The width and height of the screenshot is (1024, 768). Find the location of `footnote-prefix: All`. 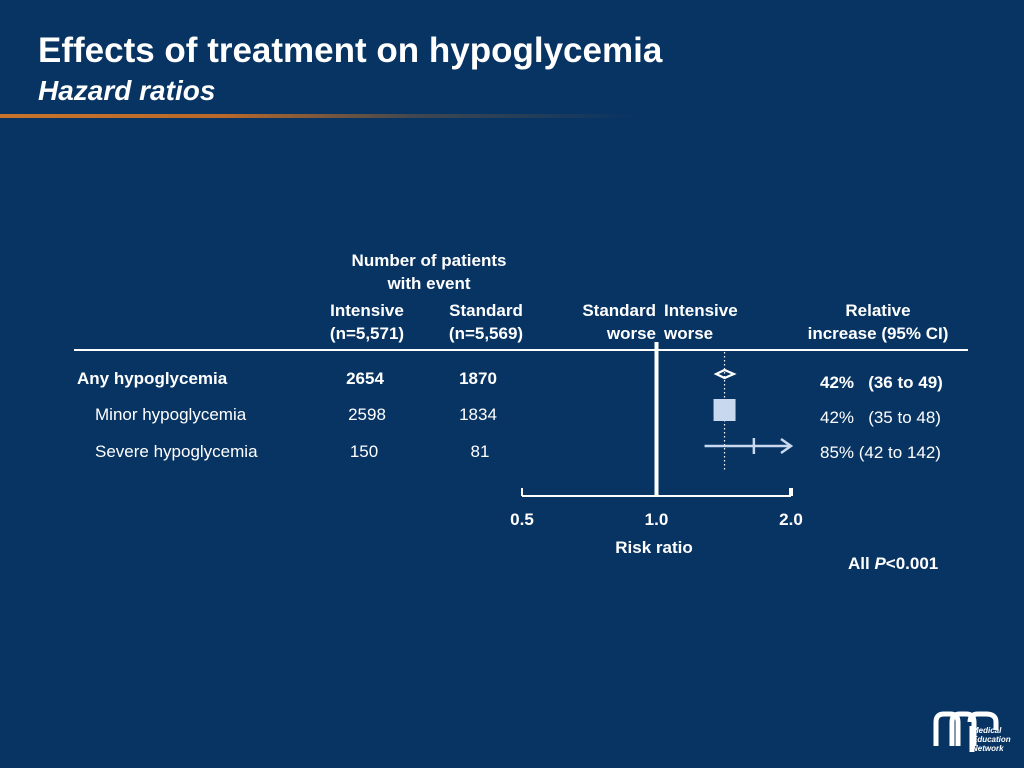

footnote-prefix: All is located at coordinates (861, 563).